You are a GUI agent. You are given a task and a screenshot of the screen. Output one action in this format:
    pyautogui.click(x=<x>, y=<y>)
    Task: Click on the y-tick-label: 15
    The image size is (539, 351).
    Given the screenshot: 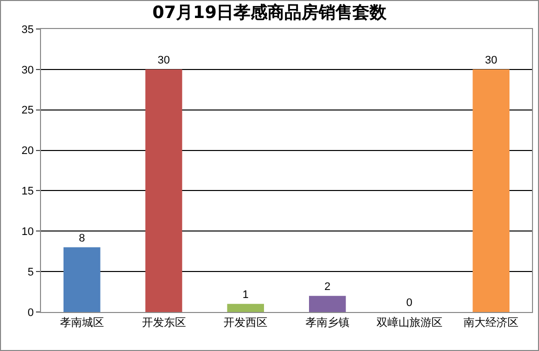 What is the action you would take?
    pyautogui.click(x=28, y=192)
    